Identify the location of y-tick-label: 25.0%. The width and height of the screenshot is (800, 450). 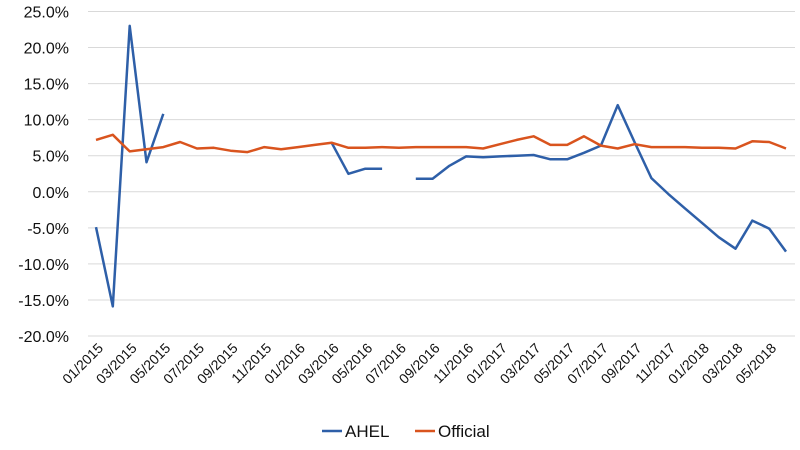
(46, 13).